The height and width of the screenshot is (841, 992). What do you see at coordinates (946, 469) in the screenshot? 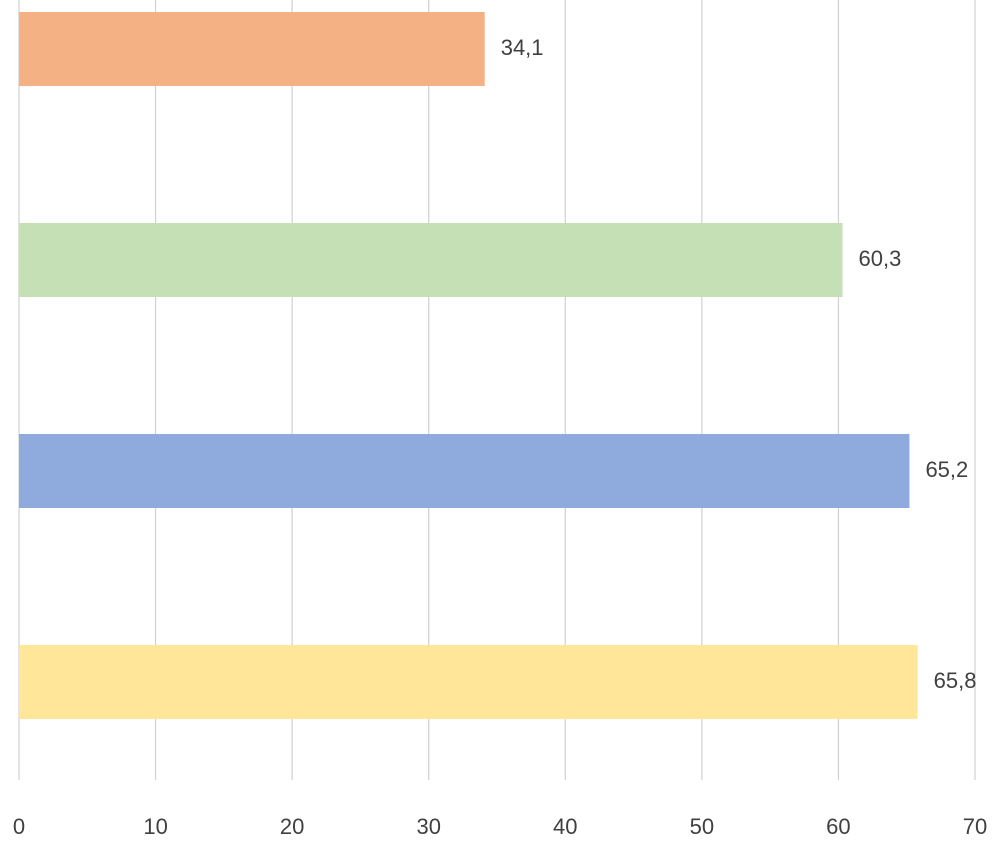
I see `value-label: 65,2` at bounding box center [946, 469].